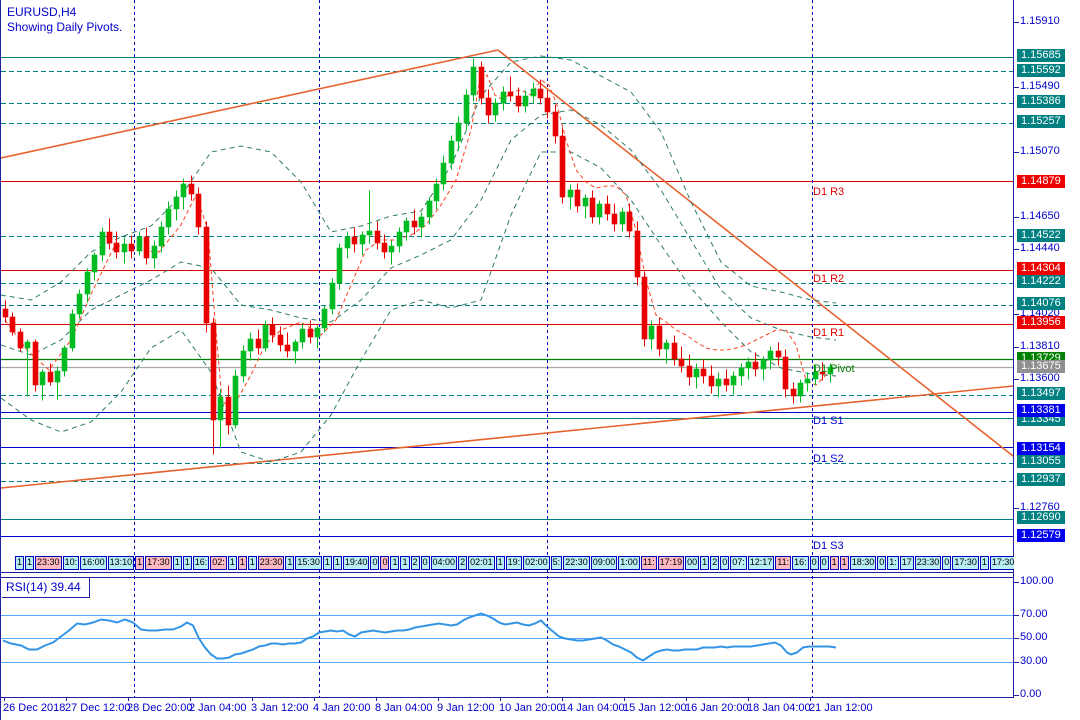 This screenshot has height=720, width=1080. What do you see at coordinates (531, 708) in the screenshot?
I see `time-label: 10 Jan 20:00` at bounding box center [531, 708].